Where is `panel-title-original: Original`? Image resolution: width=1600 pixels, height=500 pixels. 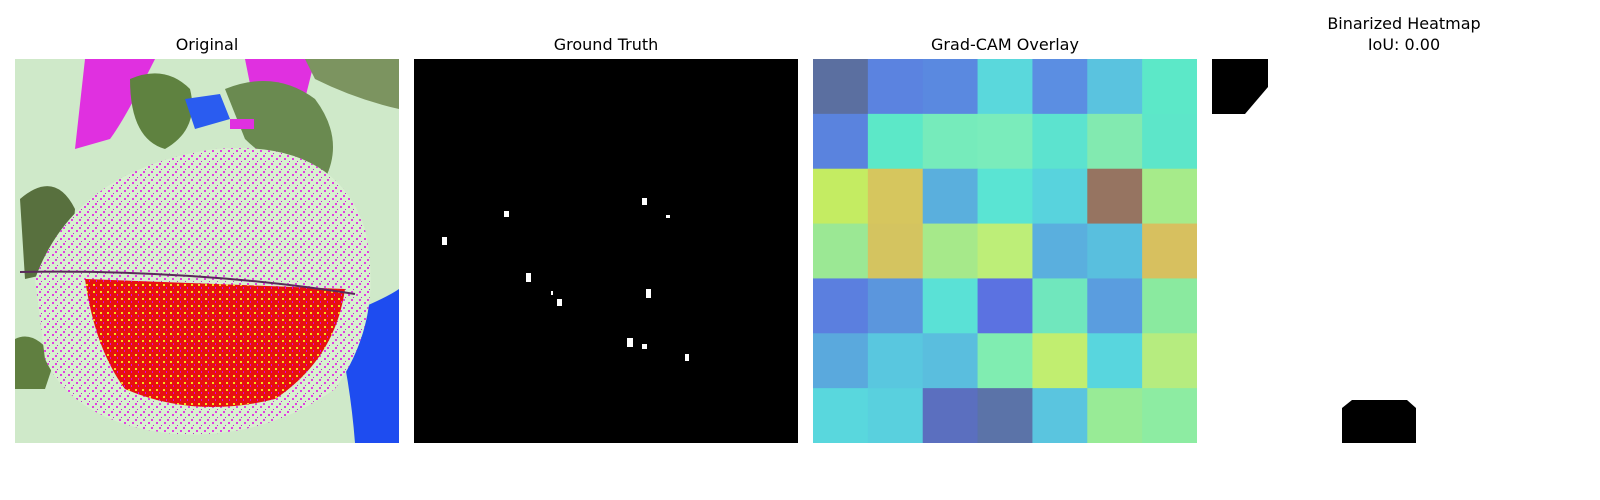
panel-title-original: Original is located at coordinates (207, 44).